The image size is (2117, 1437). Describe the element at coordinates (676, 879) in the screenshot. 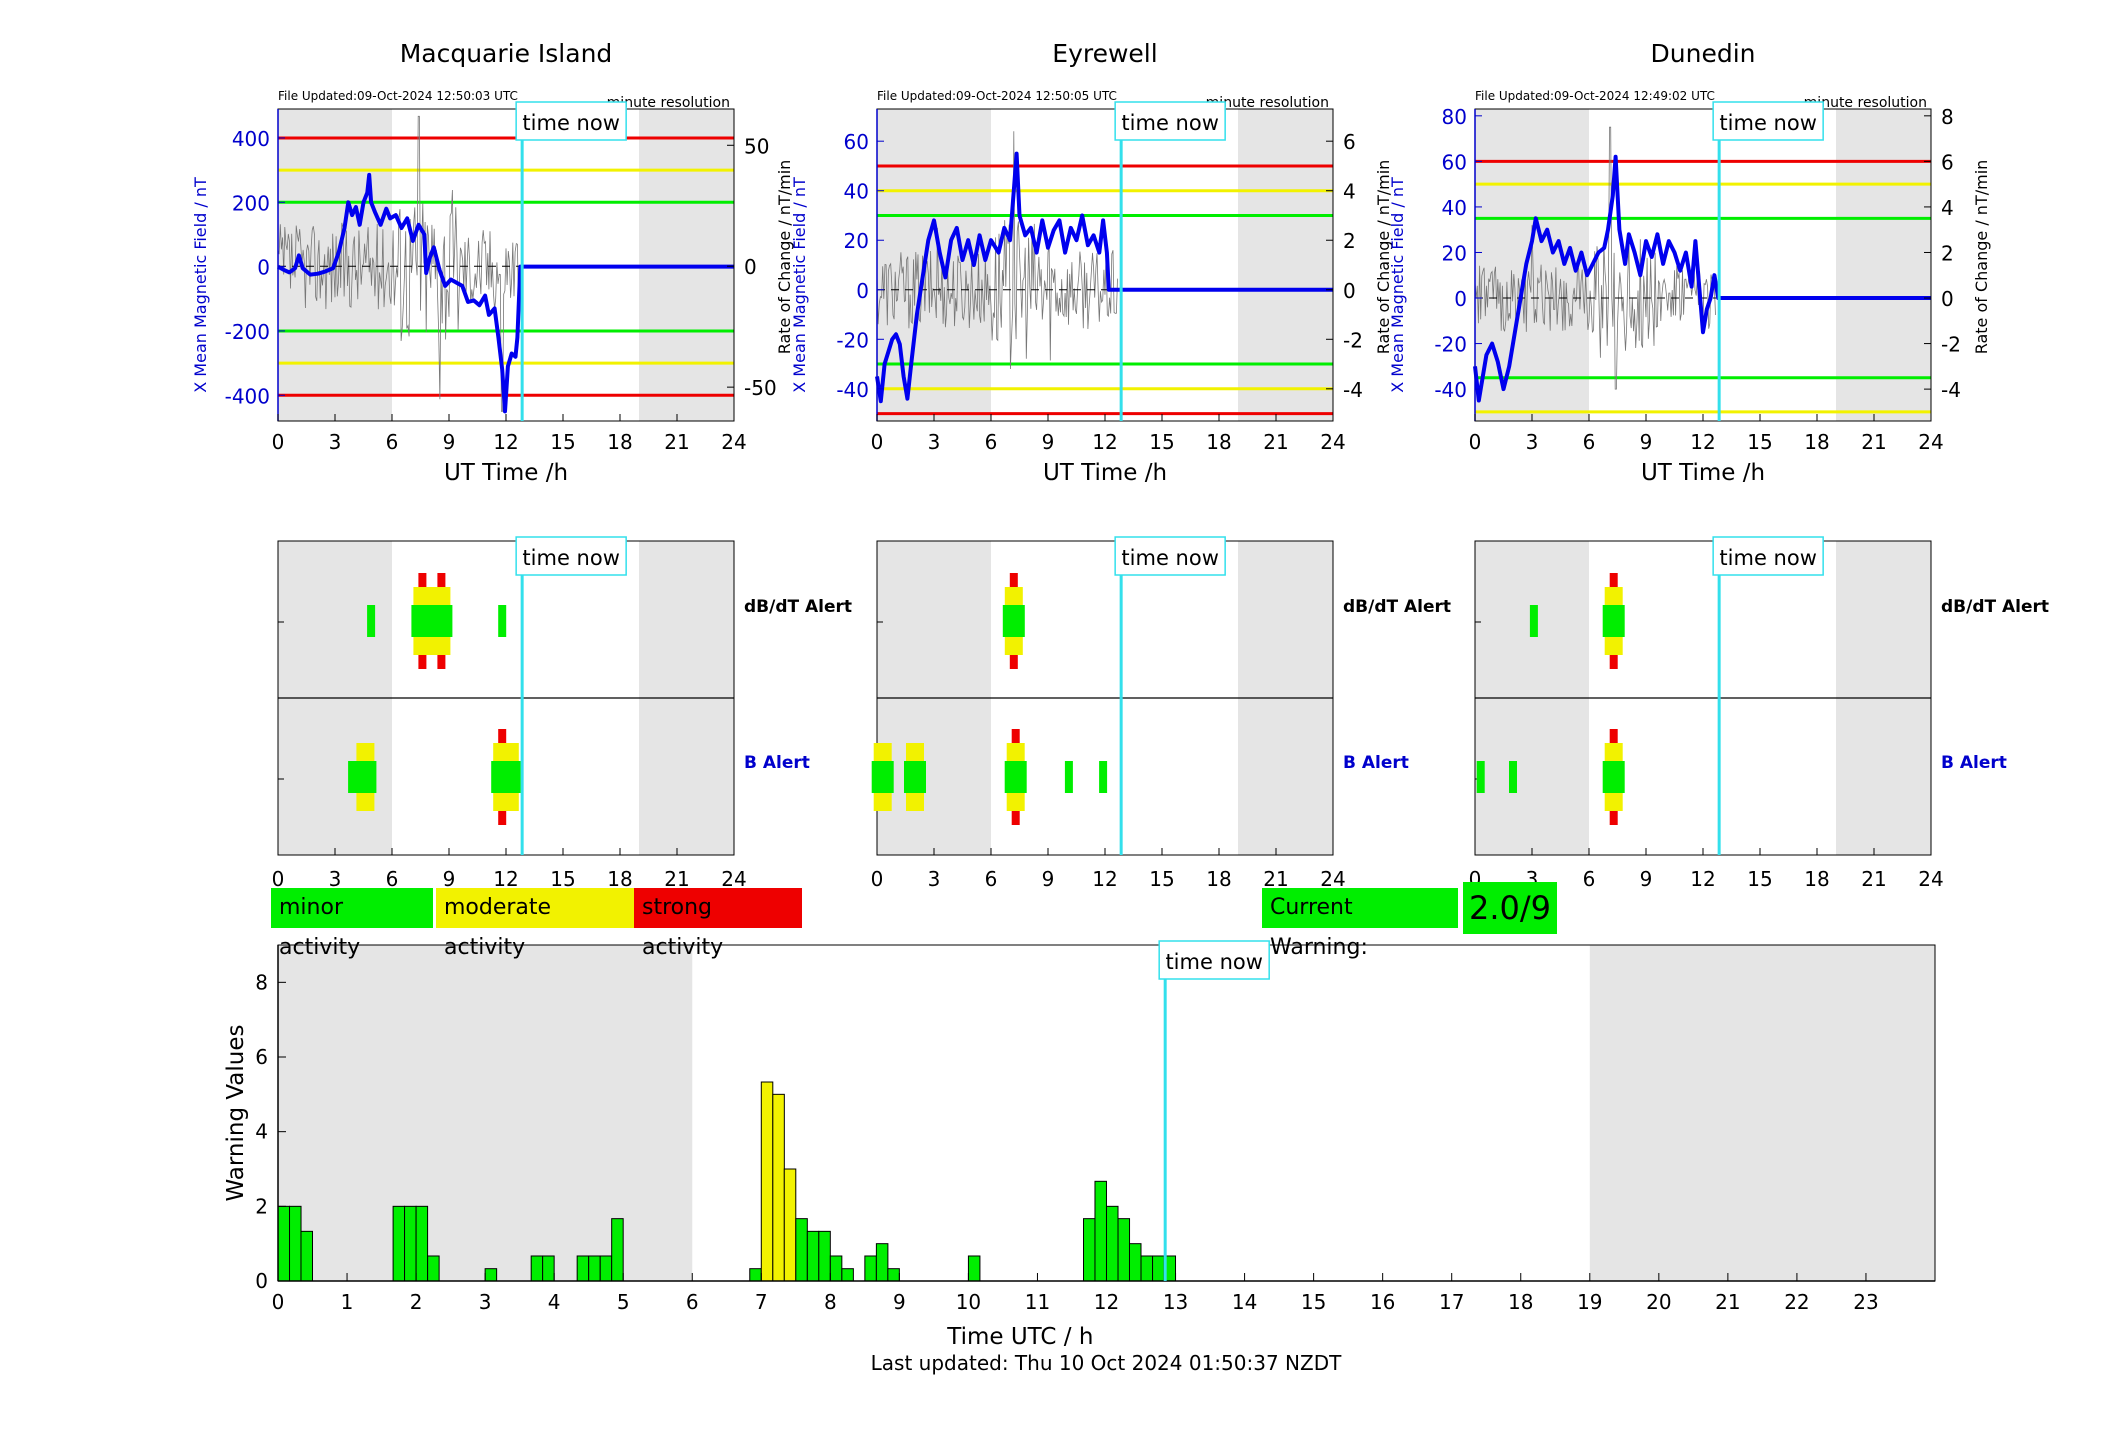

I see `alert-x-tick-label: 21` at that location.